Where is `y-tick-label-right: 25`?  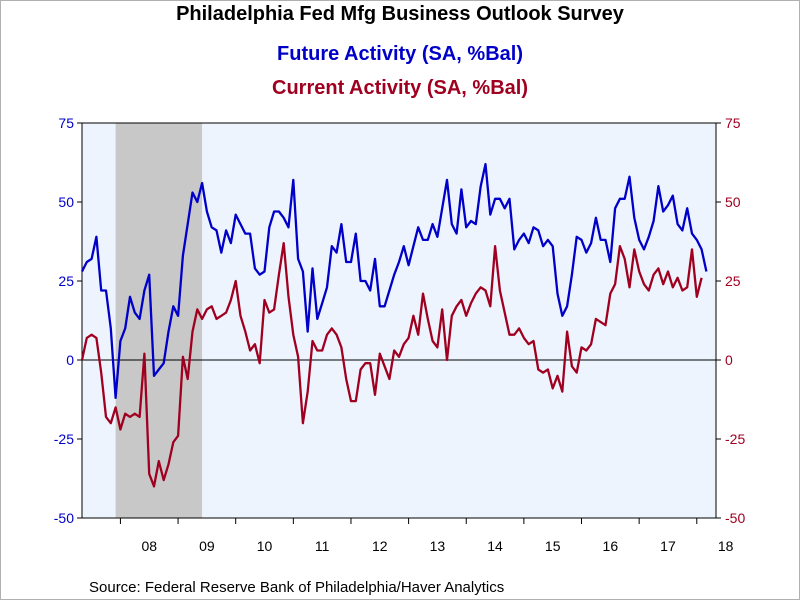 y-tick-label-right: 25 is located at coordinates (733, 281).